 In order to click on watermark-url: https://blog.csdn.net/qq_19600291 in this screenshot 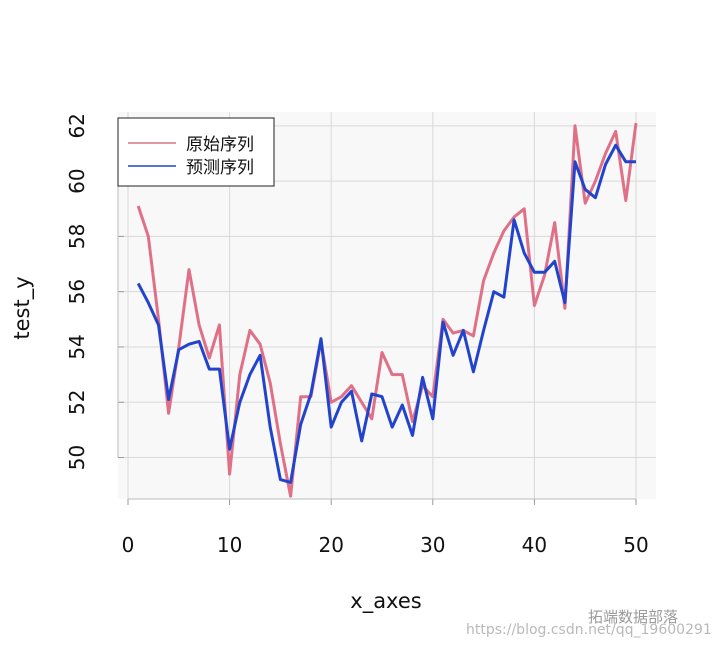, I will do `click(589, 630)`.